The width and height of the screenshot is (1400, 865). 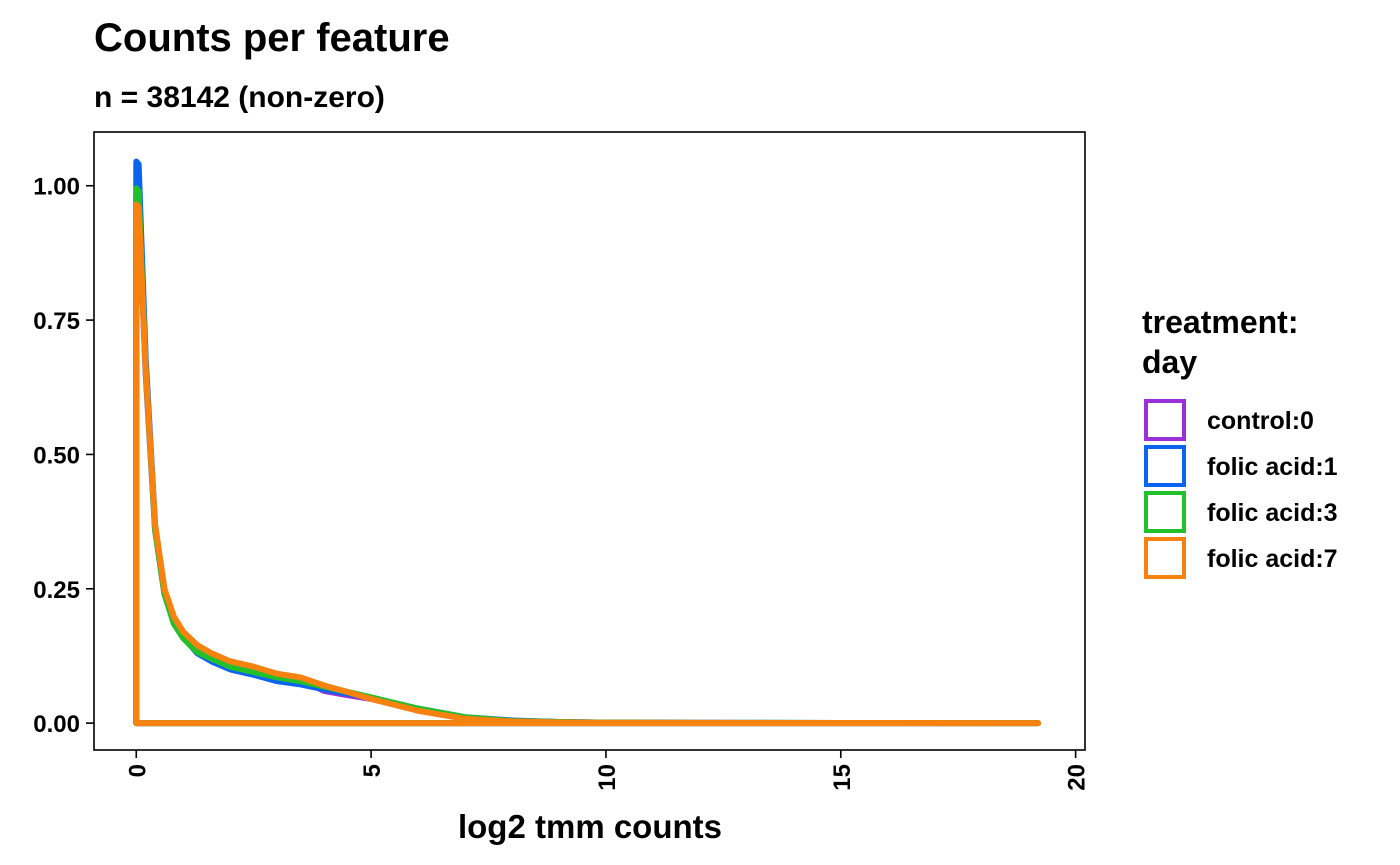 I want to click on legend-label-1: folic acid:1, so click(x=1272, y=467).